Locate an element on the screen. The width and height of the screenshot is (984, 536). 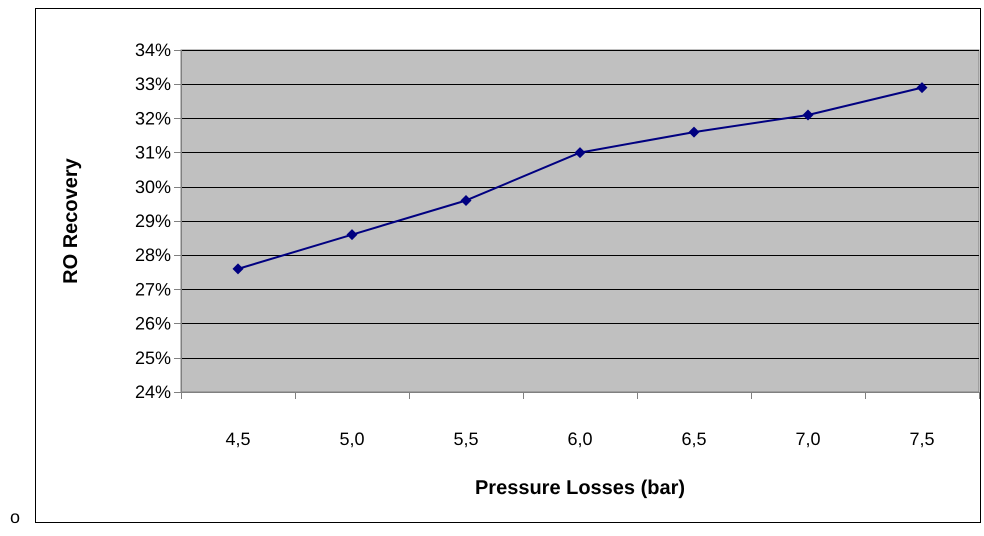
y-tick-label: 34% is located at coordinates (152, 50).